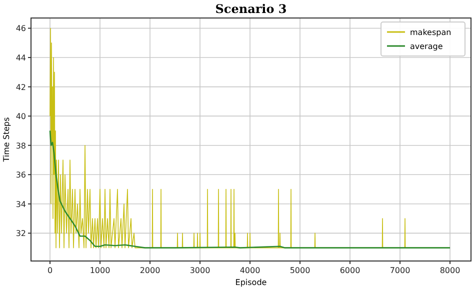 This screenshot has width=474, height=287. Describe the element at coordinates (21, 204) in the screenshot. I see `y-tick-label: 34` at that location.